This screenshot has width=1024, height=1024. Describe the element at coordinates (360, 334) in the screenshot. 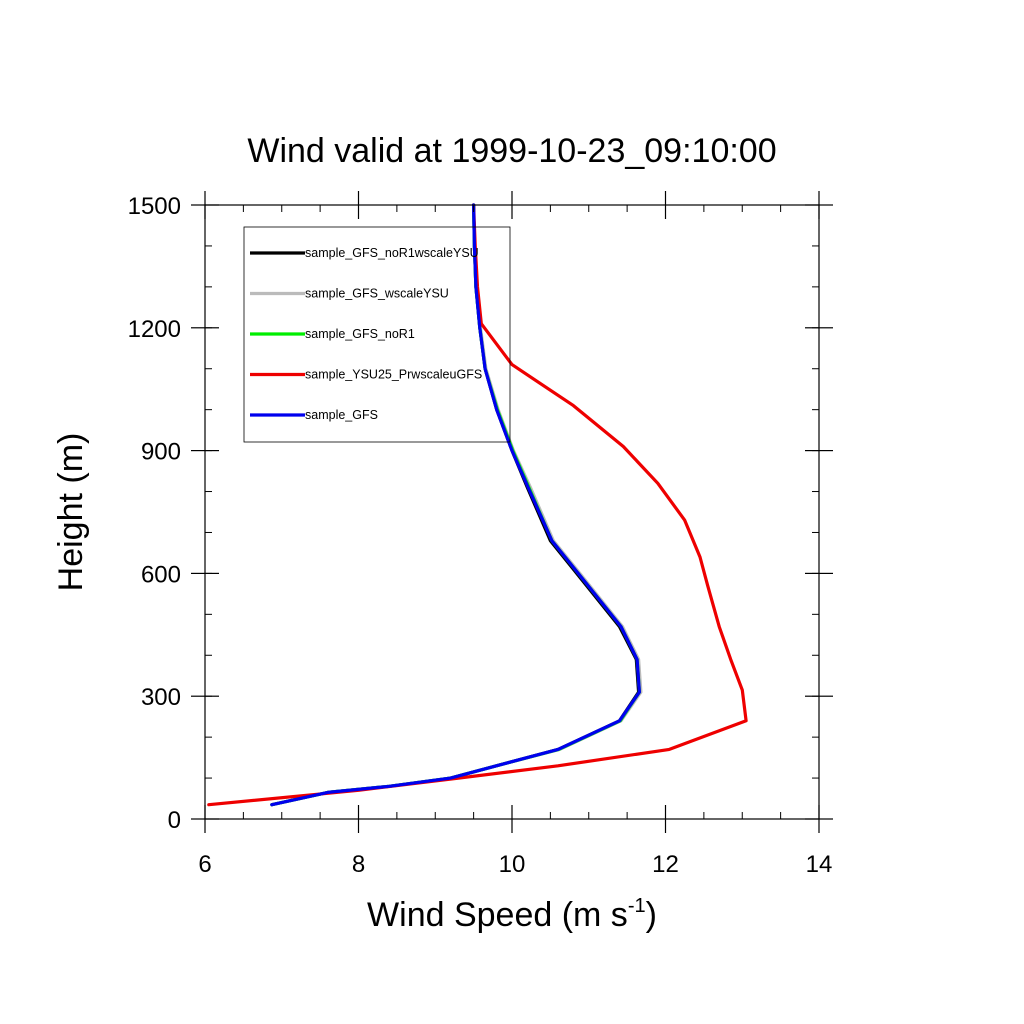

I see `legend-label-2: sample_GFS_noR1` at that location.